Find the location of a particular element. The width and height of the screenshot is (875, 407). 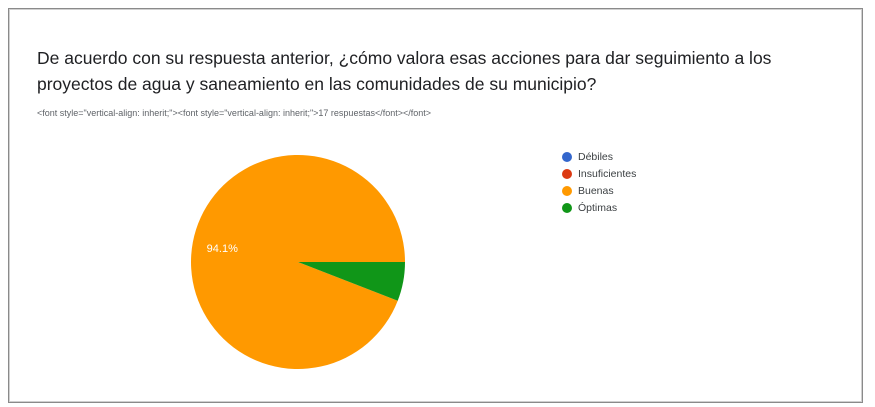

legend-label: Débiles is located at coordinates (596, 156).